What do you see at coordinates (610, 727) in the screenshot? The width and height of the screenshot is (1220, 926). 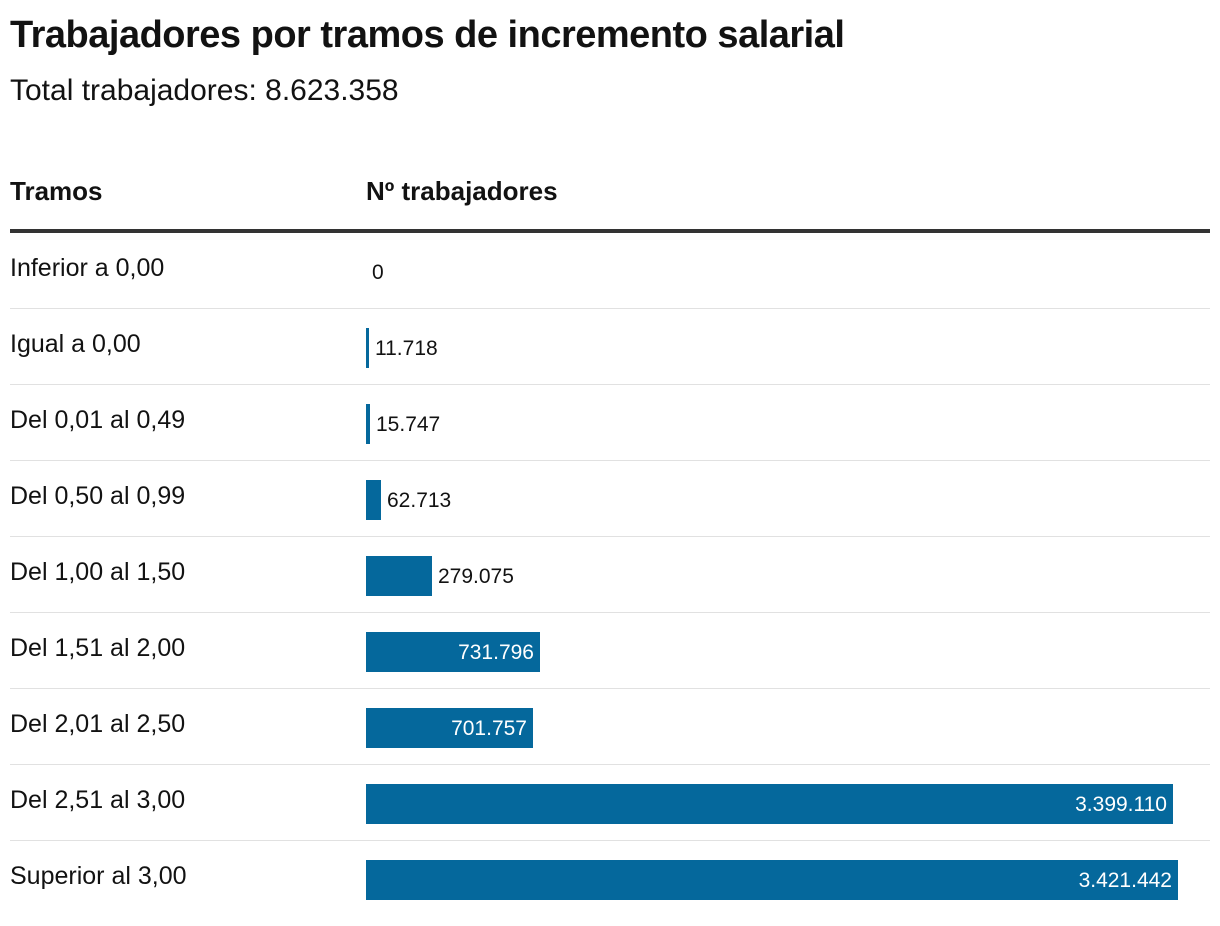 I see `table-row: Del 2,01 al 2,50 701.757` at bounding box center [610, 727].